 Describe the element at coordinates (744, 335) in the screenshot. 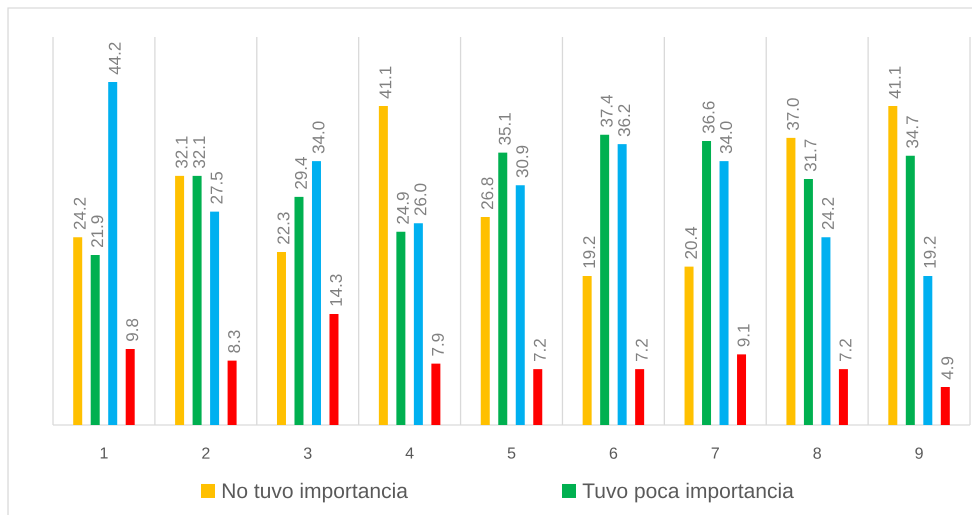

I see `data-label: 9.1` at that location.